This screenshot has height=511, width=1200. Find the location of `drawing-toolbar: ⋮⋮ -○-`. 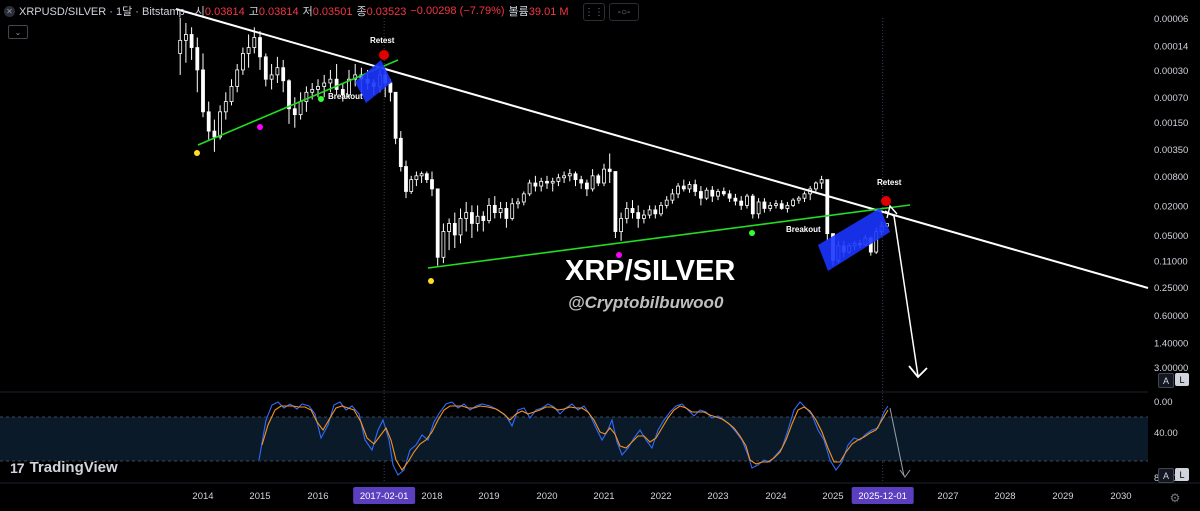

drawing-toolbar: ⋮⋮ -○- is located at coordinates (611, 12).